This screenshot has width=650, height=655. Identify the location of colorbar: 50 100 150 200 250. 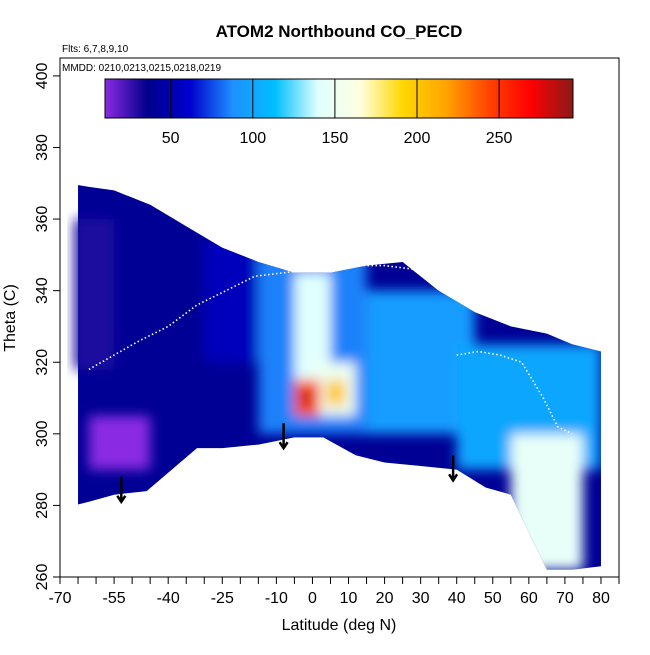
(339, 112).